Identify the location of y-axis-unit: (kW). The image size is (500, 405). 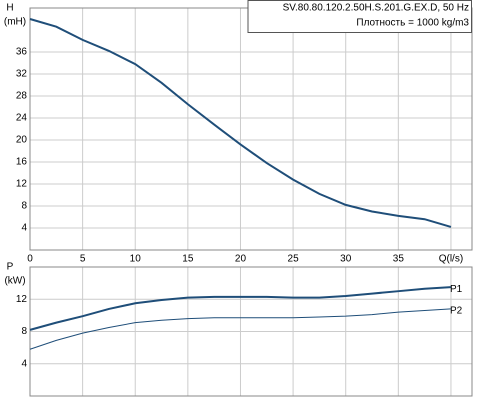
(14, 281).